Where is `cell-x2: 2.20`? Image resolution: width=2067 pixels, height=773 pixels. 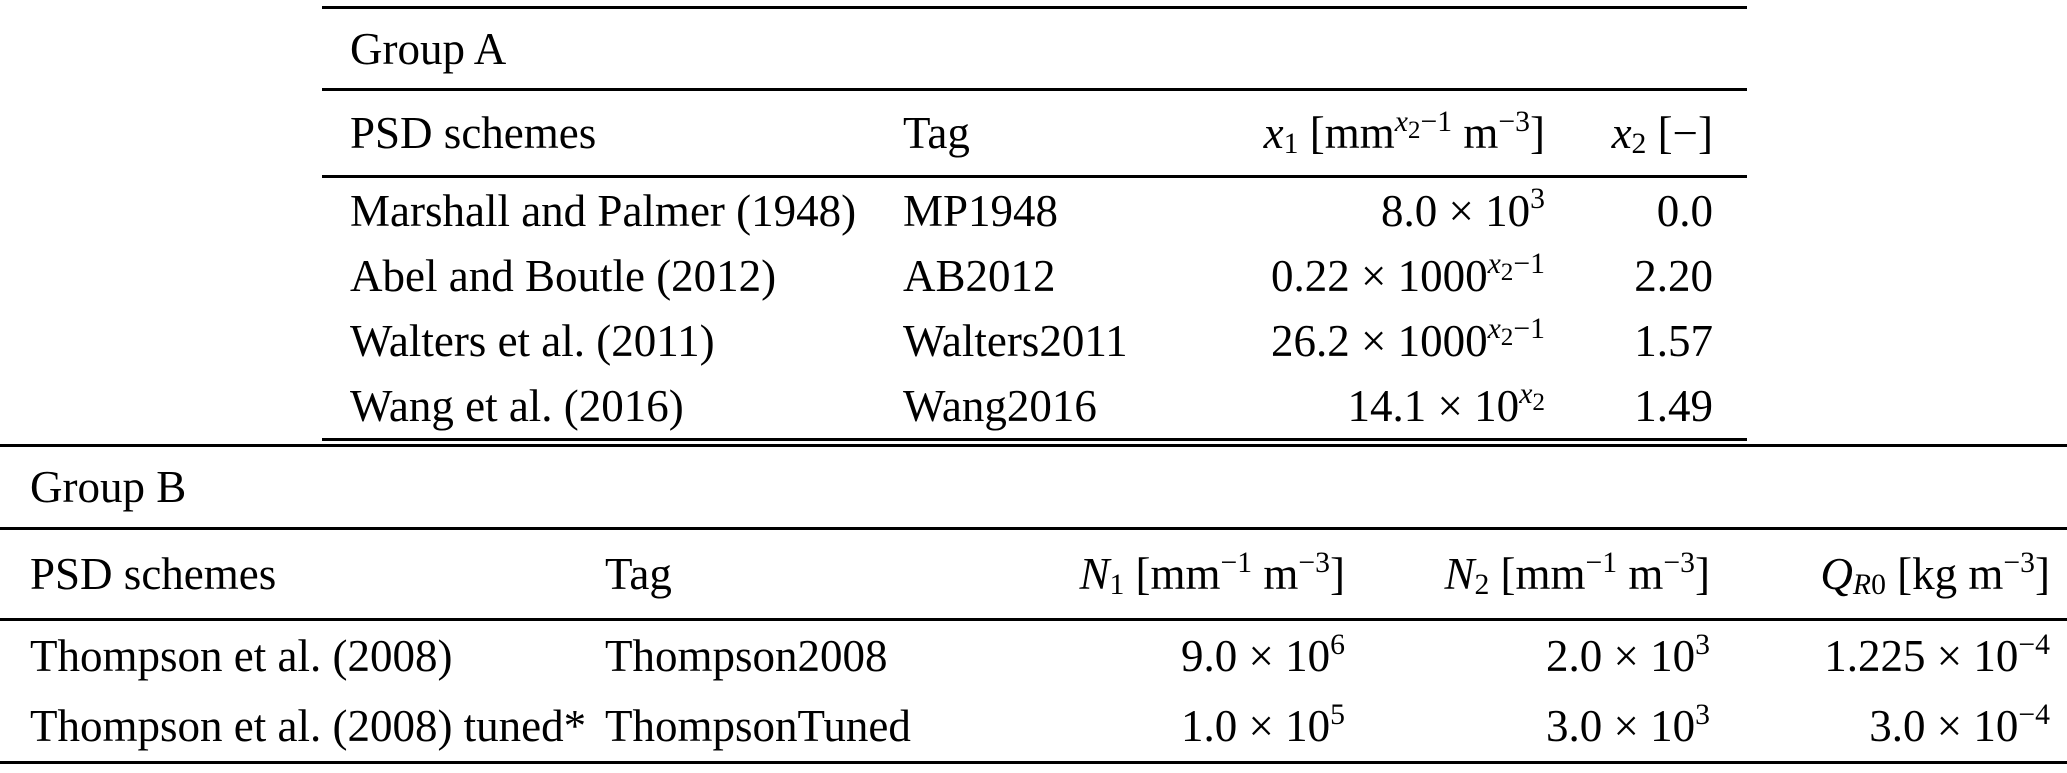
cell-x2: 2.20 is located at coordinates (1673, 275).